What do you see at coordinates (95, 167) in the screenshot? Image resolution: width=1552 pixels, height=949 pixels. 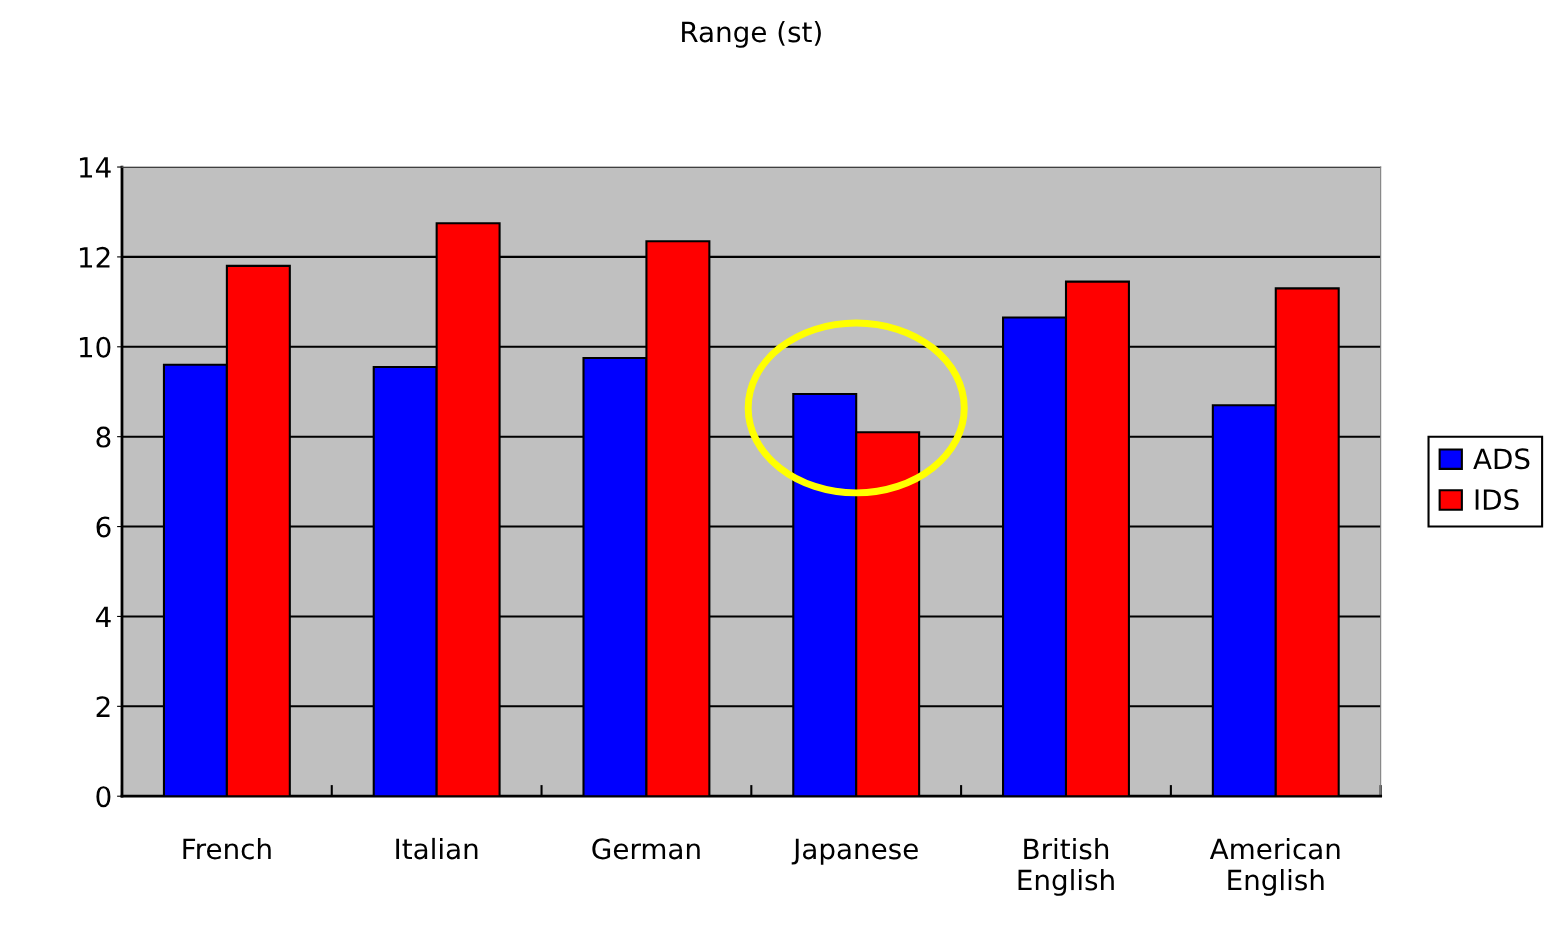 I see `y-tick-label: 14` at bounding box center [95, 167].